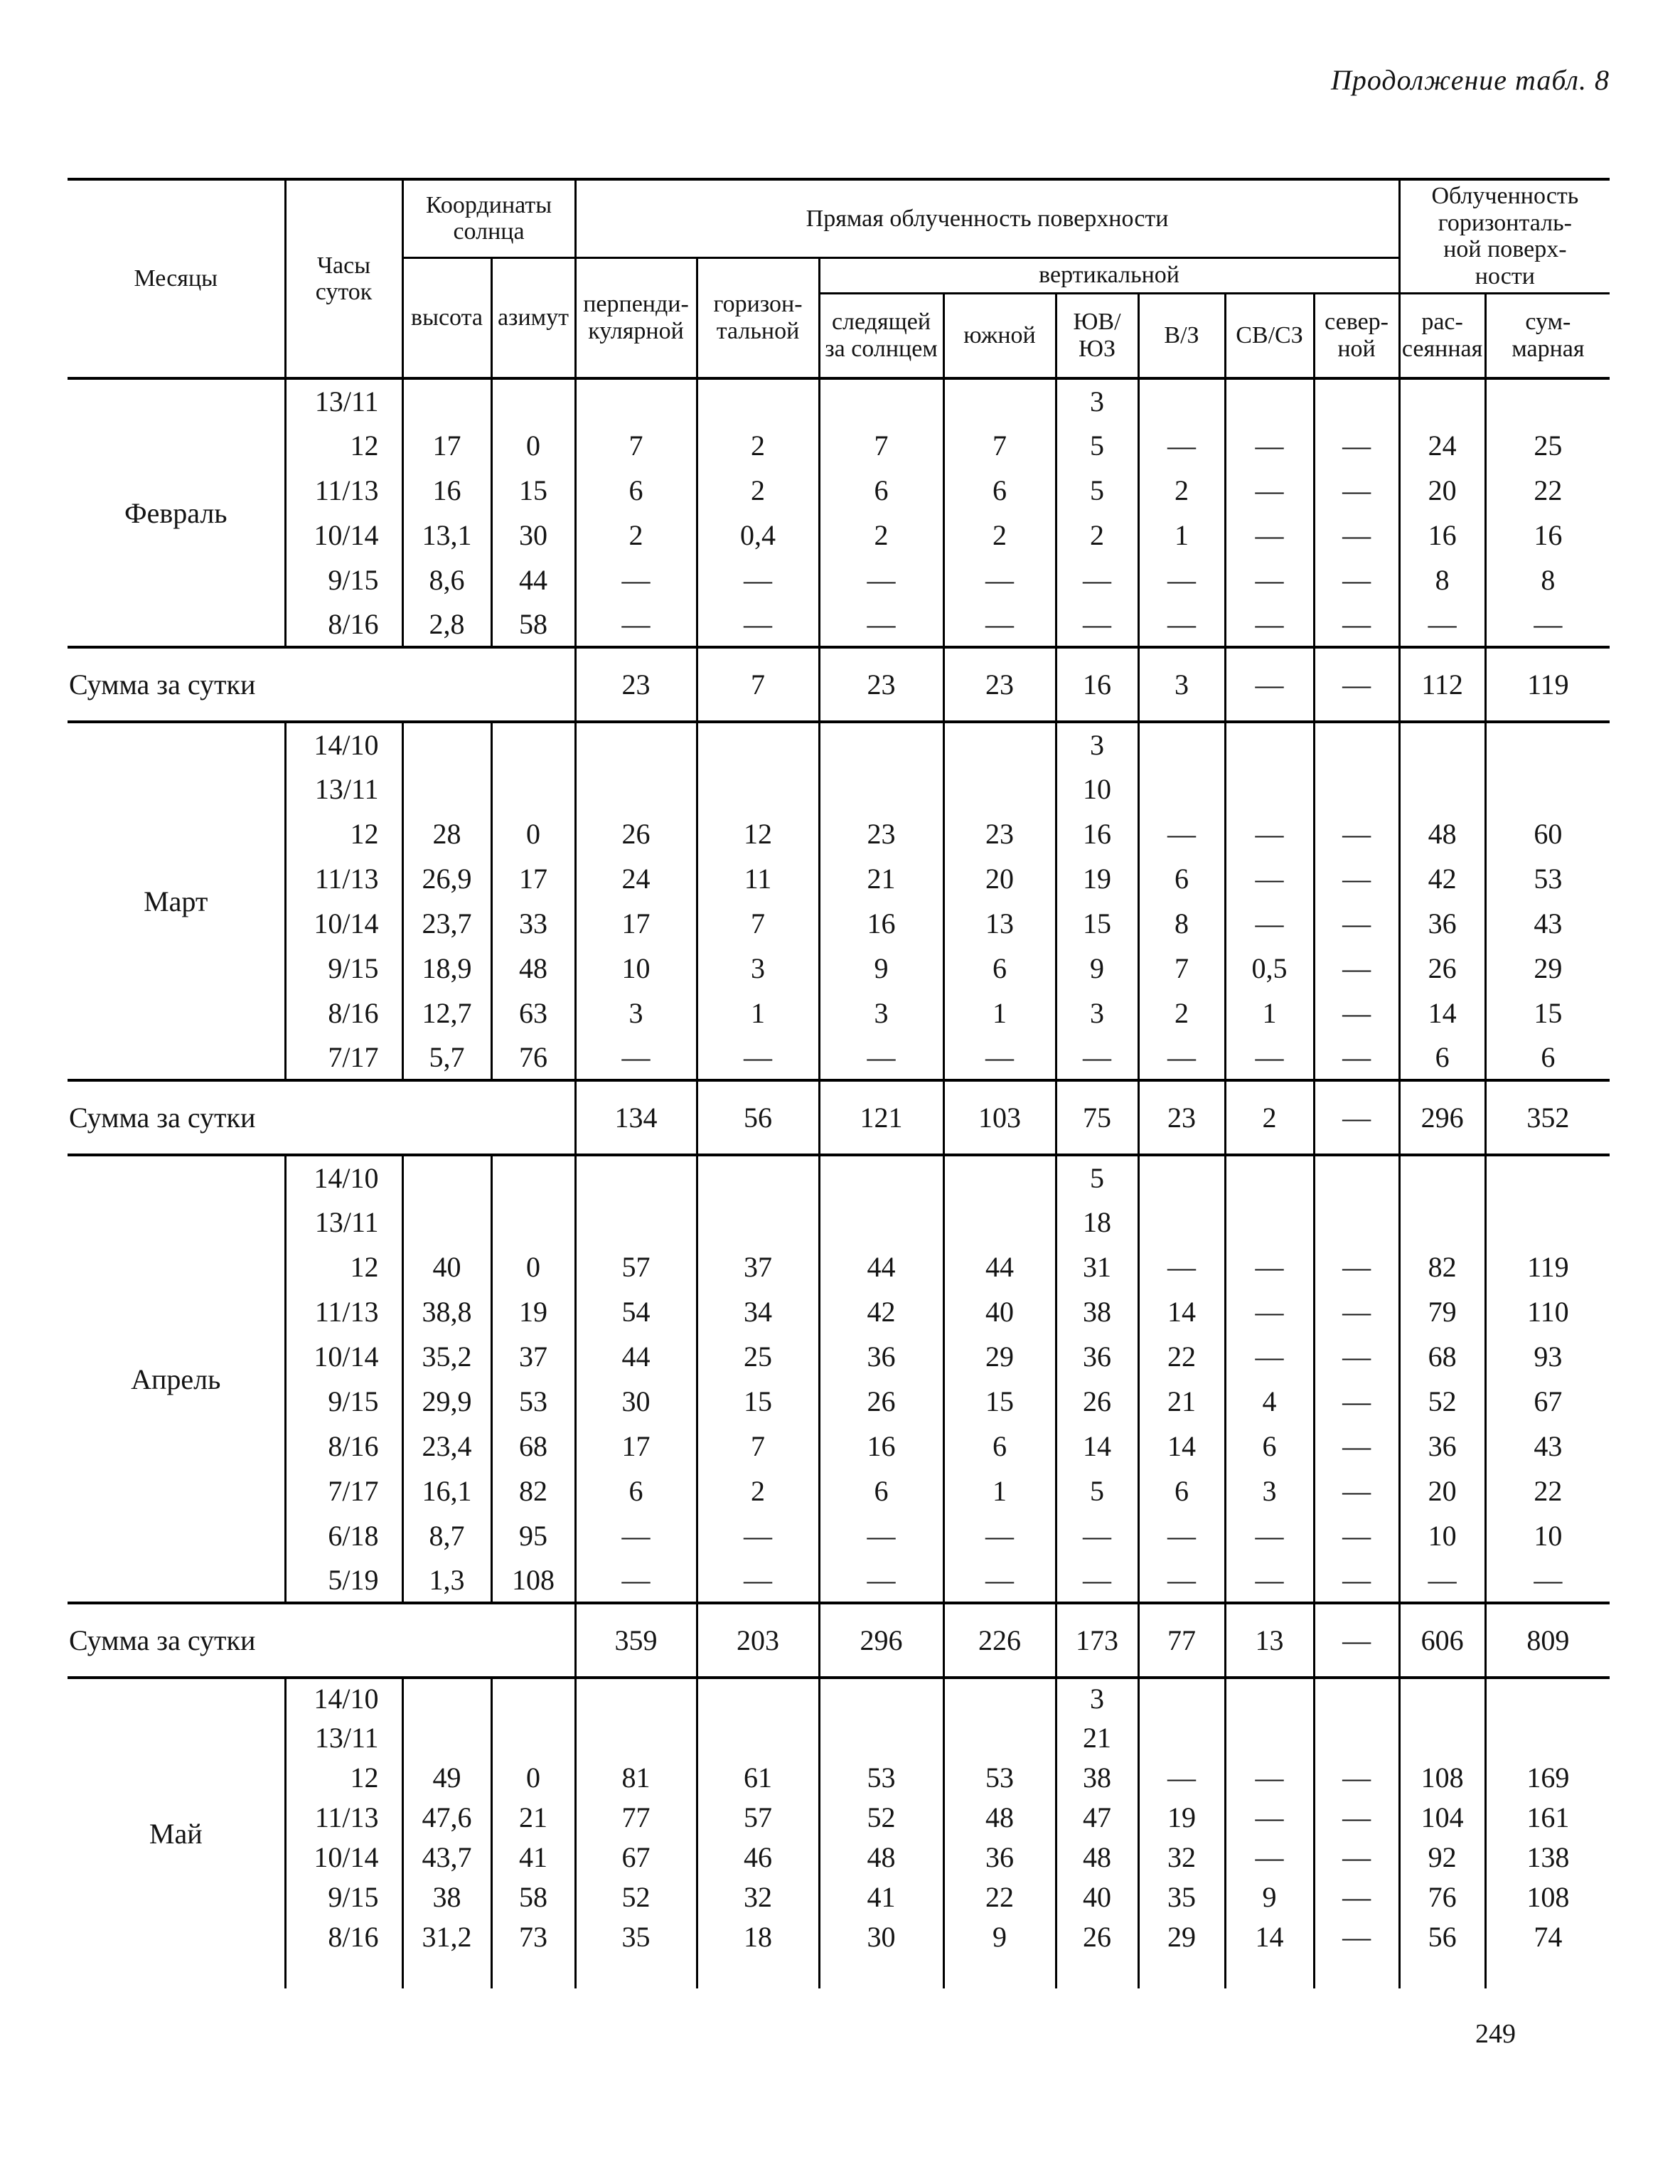 This screenshot has width=1680, height=2184. I want to click on table-cell: 17, so click(635, 1446).